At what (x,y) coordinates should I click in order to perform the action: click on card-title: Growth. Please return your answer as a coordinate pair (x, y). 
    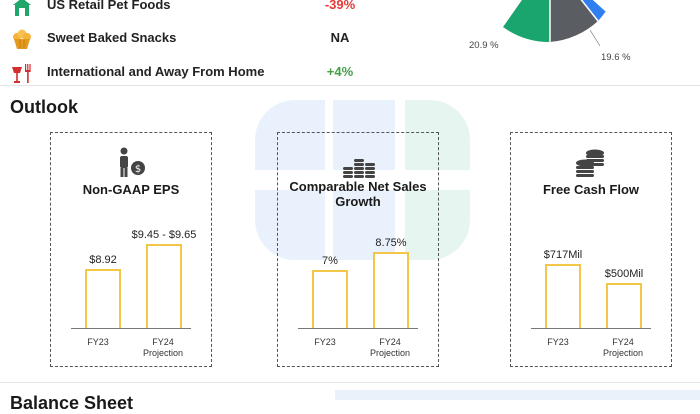
    Looking at the image, I should click on (358, 201).